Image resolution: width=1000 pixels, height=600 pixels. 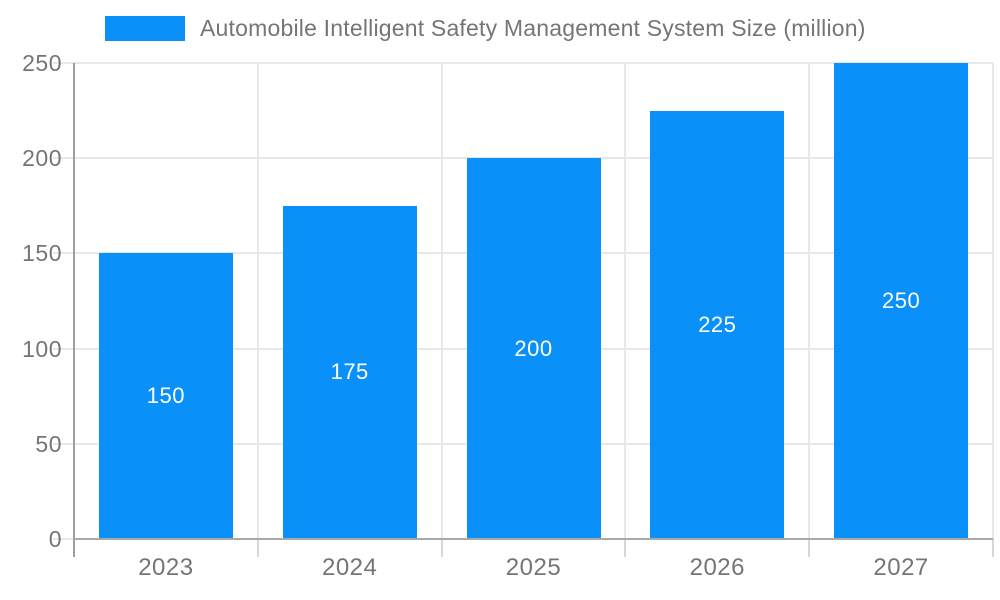 I want to click on x-axis-label-2024: 2024, so click(x=349, y=567).